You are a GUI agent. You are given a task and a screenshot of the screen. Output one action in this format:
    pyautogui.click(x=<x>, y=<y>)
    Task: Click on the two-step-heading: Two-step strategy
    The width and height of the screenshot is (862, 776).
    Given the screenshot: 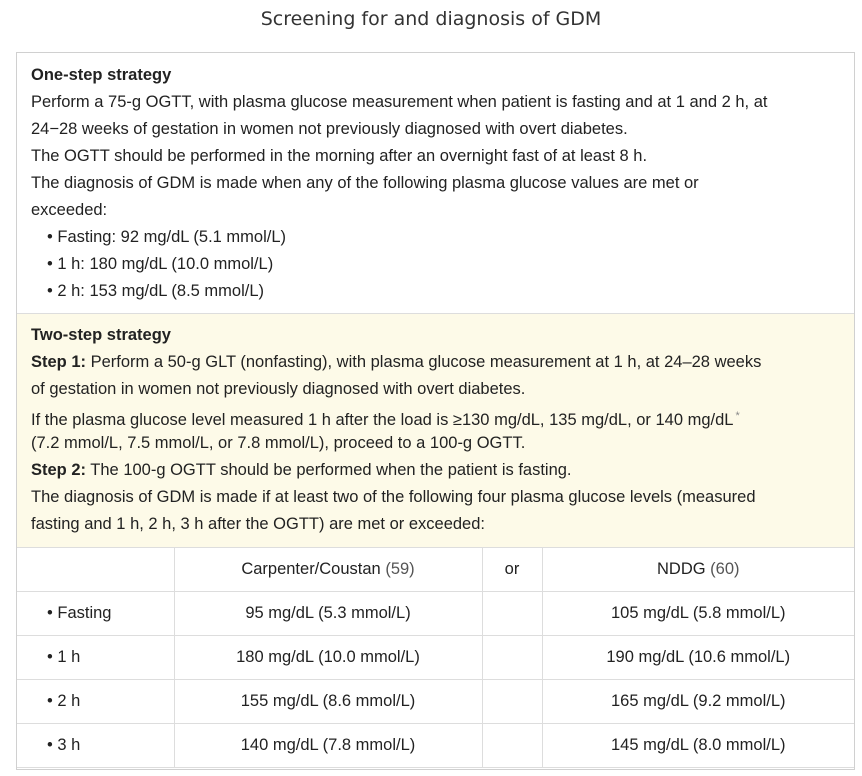 What is the action you would take?
    pyautogui.click(x=101, y=335)
    